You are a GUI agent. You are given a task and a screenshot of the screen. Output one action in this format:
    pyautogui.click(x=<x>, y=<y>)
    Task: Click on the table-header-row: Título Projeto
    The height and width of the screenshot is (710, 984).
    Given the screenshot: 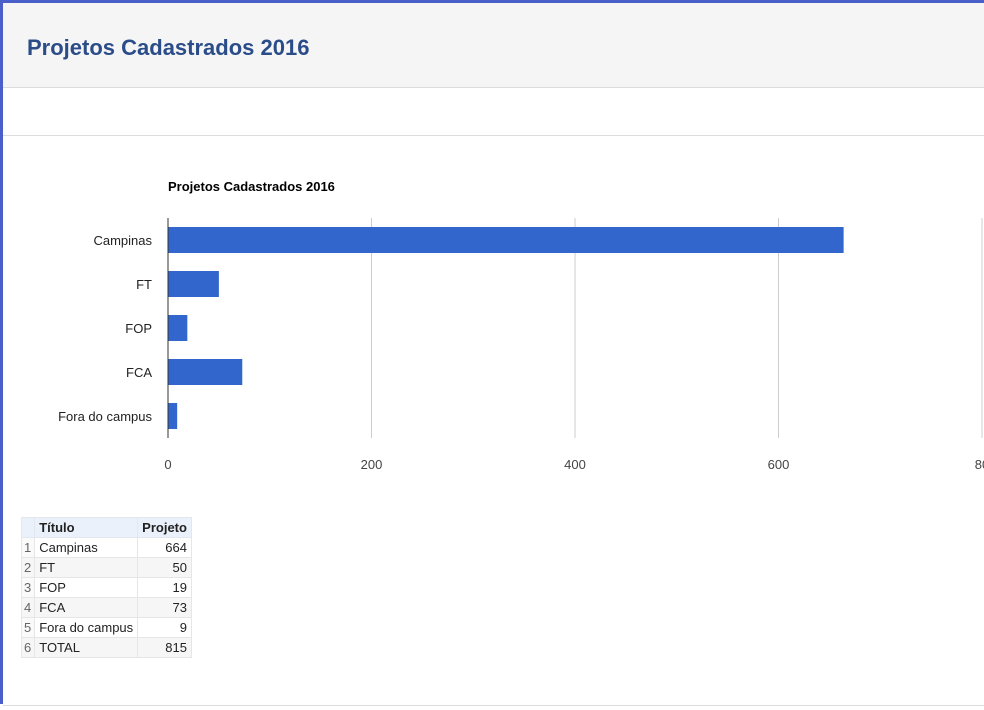 What is the action you would take?
    pyautogui.click(x=106, y=527)
    